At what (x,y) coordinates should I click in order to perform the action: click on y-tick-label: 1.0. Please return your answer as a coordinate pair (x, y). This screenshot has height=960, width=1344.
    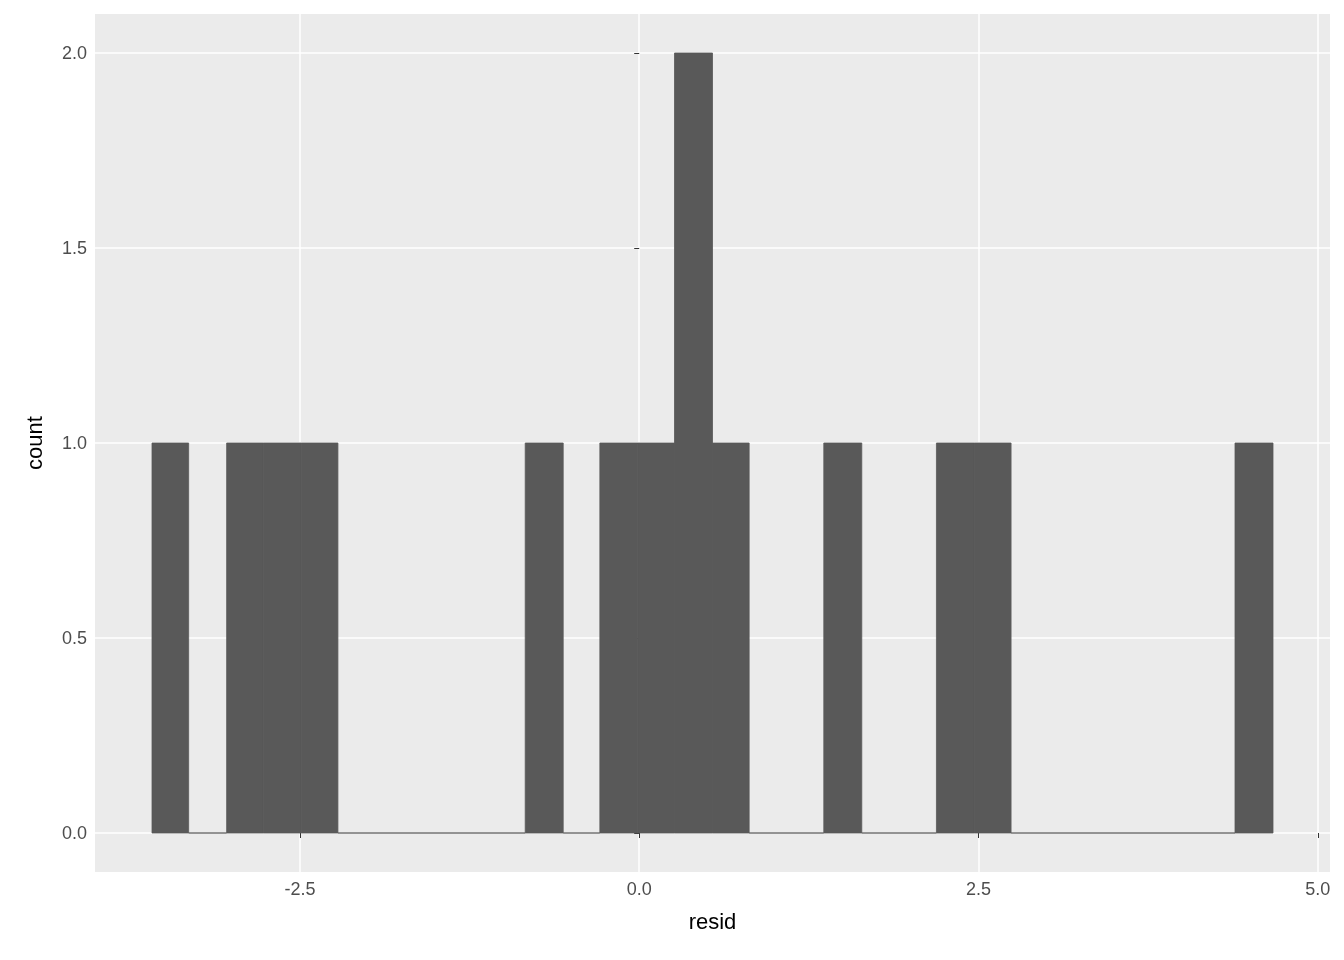
    Looking at the image, I should click on (74, 443).